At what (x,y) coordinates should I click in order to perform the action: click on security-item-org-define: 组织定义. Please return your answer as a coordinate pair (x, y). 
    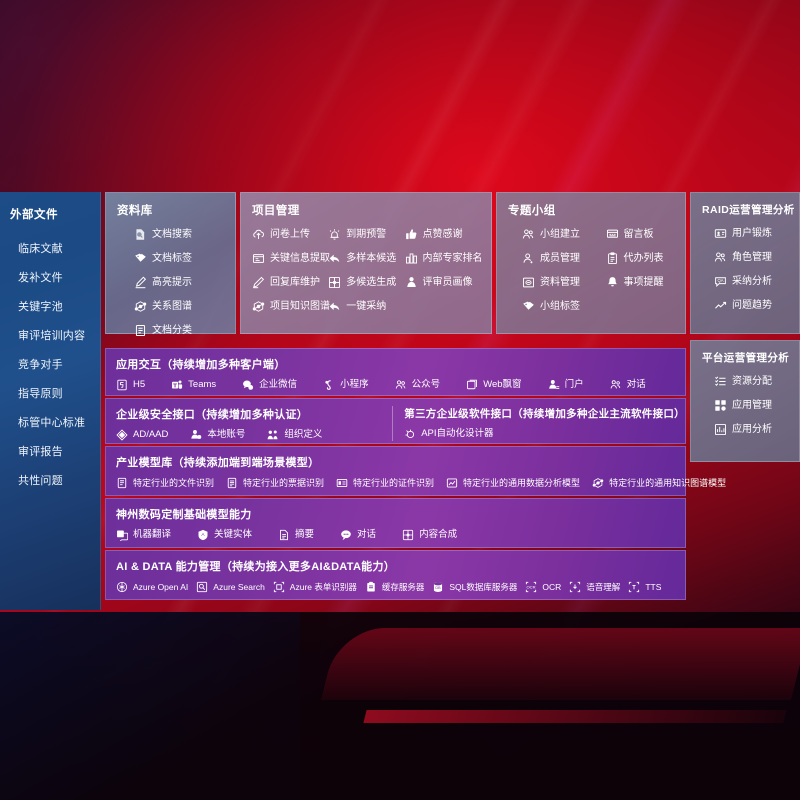
    Looking at the image, I should click on (294, 435).